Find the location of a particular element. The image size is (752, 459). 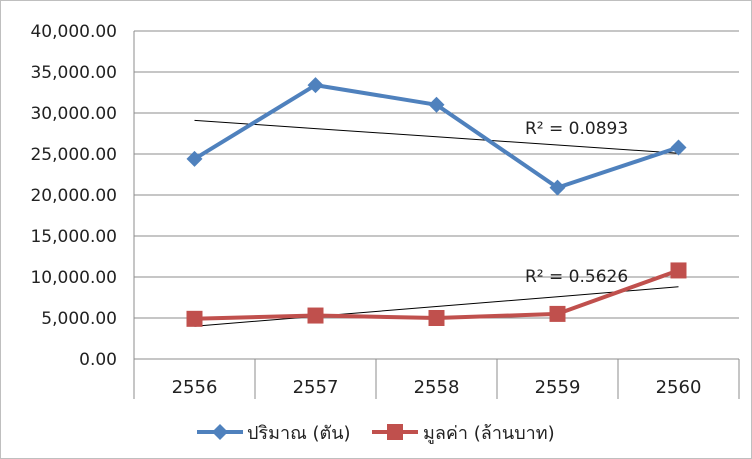

x-tick-label: 2559 is located at coordinates (558, 387).